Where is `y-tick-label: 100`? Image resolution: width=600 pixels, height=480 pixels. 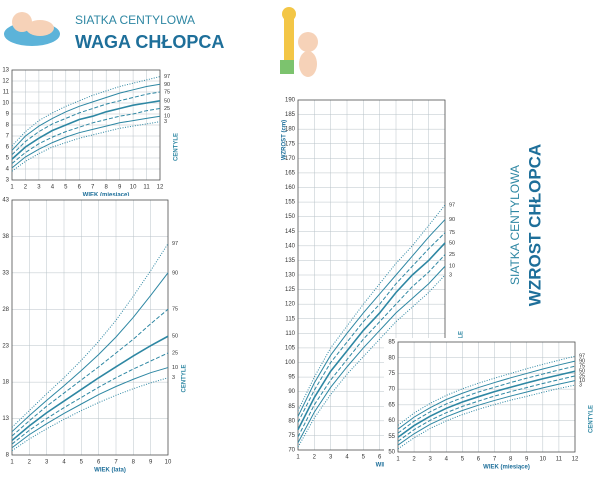
y-tick-label: 100 is located at coordinates (290, 363).